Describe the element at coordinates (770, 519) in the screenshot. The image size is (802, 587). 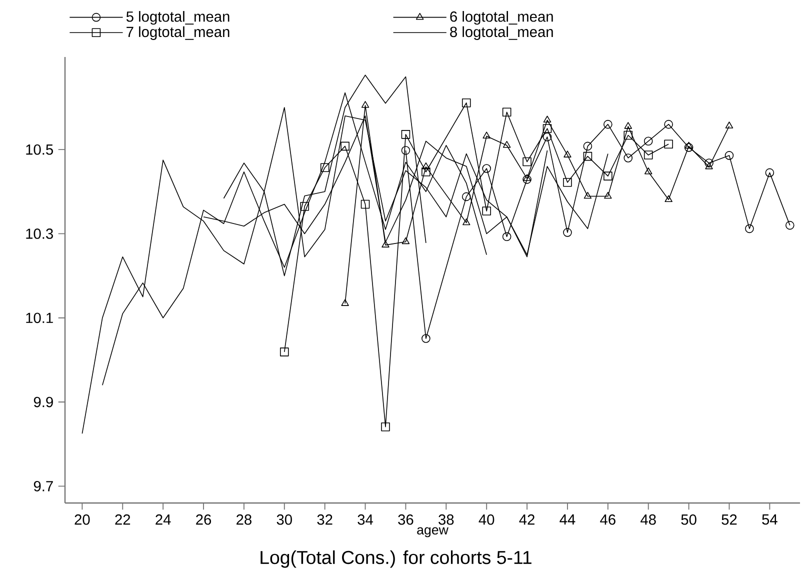
I see `x-tick-label: 54` at that location.